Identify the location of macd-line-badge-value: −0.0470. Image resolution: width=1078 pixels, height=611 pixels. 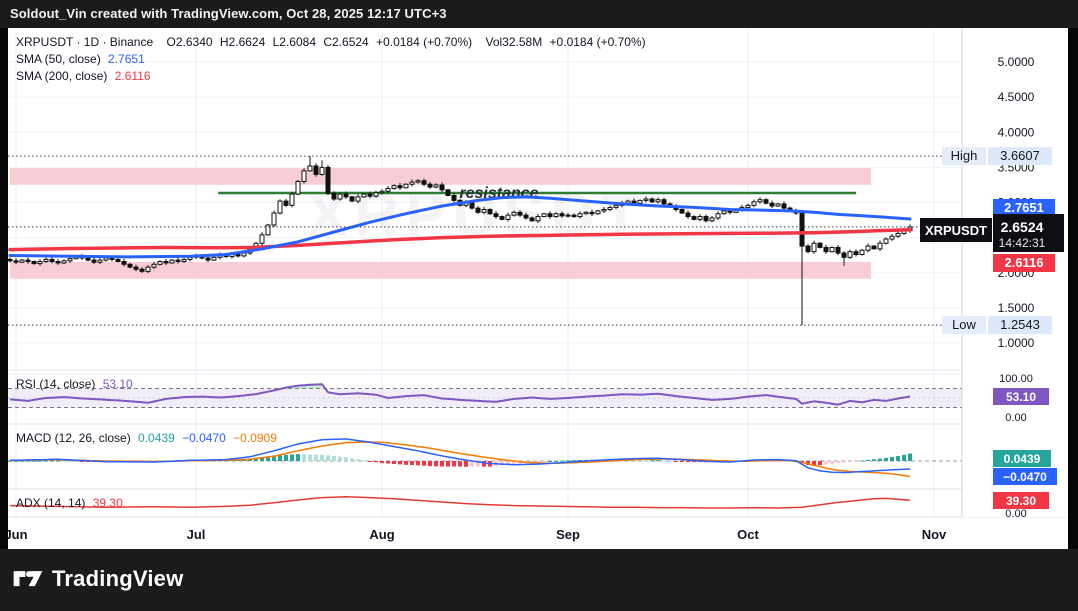
(1025, 477).